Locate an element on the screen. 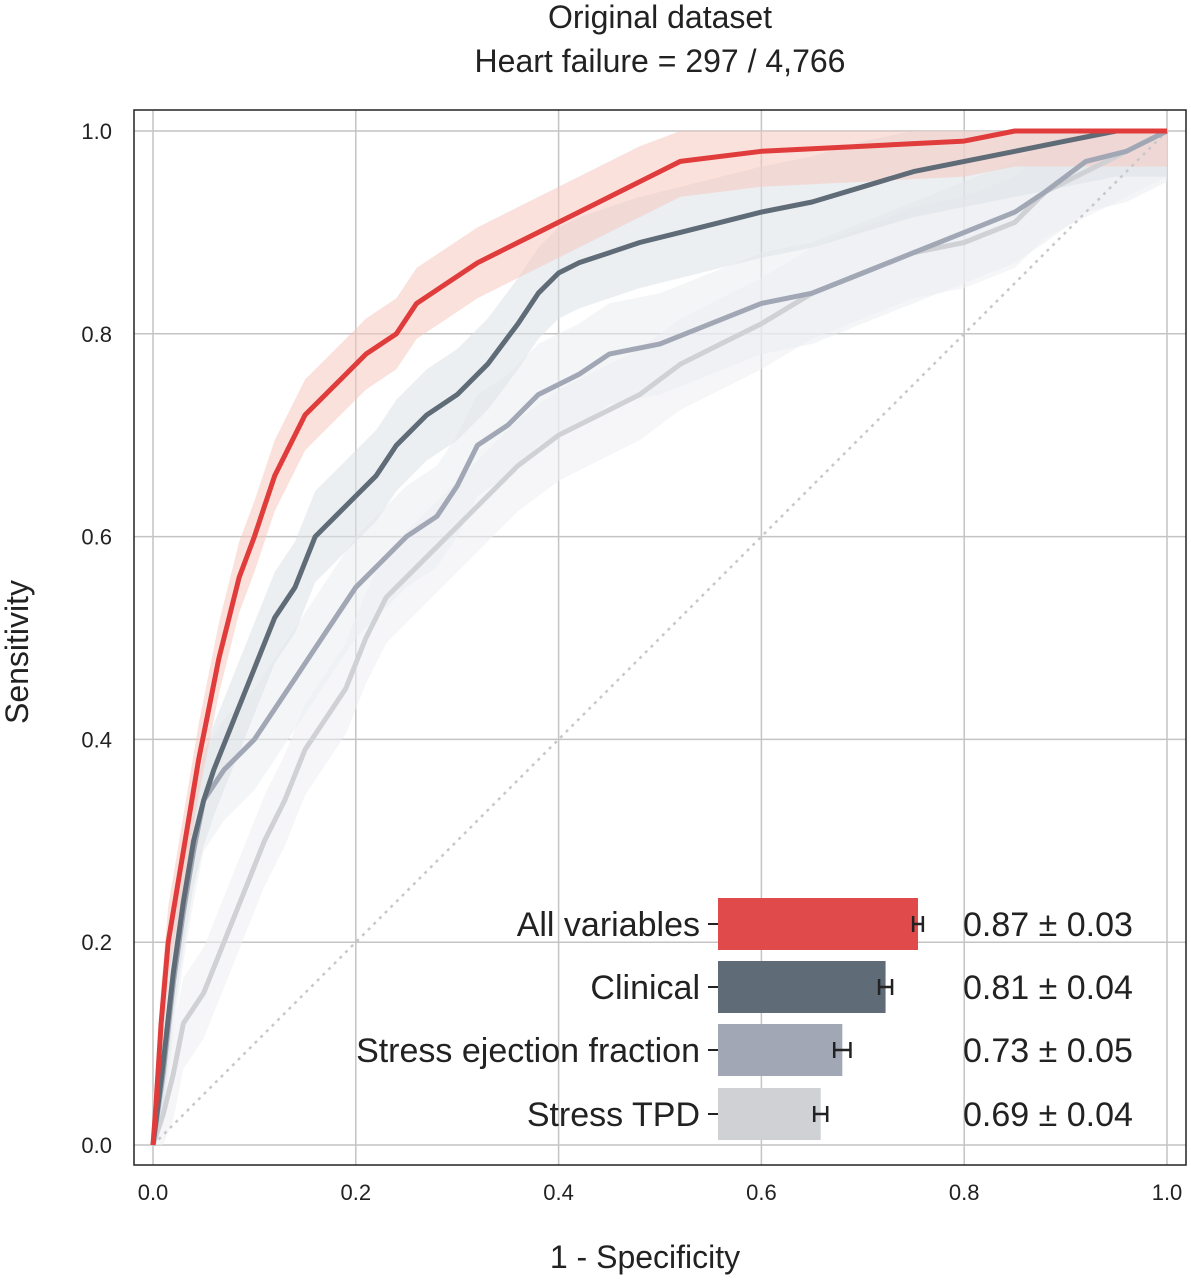 Image resolution: width=1191 pixels, height=1280 pixels. x-tick-label: 0.0 is located at coordinates (153, 1192).